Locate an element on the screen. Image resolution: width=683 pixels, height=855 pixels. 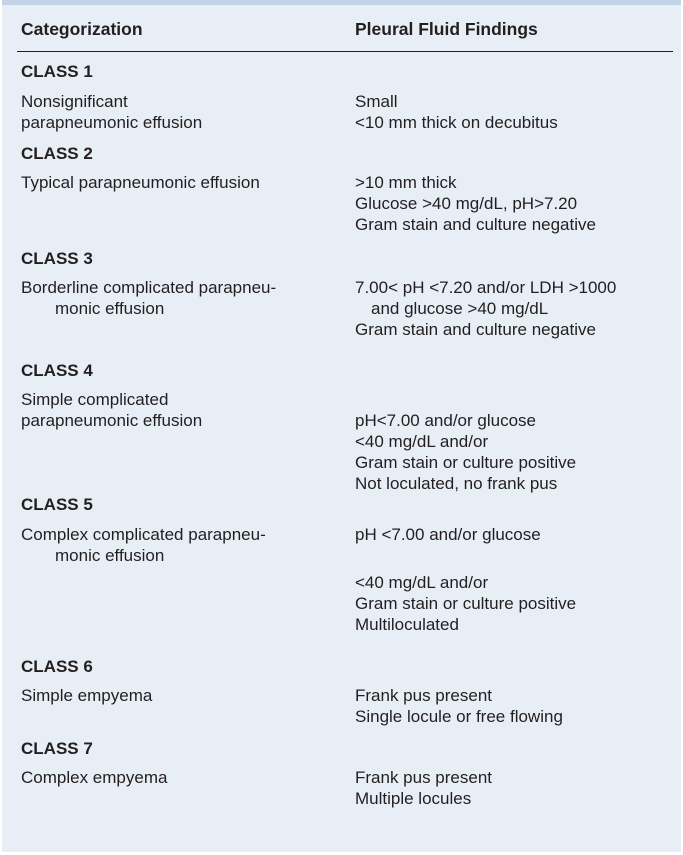
cell-line: pH <7.00 and/or glucose is located at coordinates (448, 534).